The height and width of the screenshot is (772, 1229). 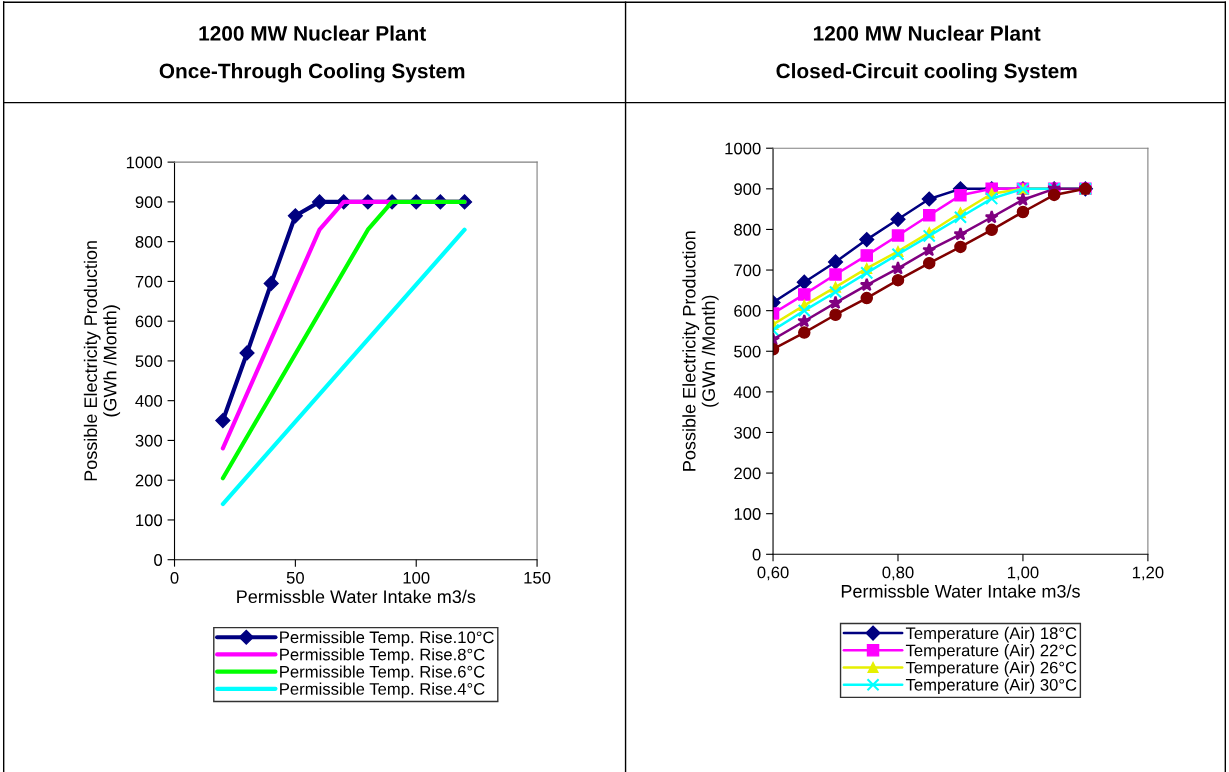 I want to click on legend-label: Temperature (Air) 26°C, so click(x=991, y=669).